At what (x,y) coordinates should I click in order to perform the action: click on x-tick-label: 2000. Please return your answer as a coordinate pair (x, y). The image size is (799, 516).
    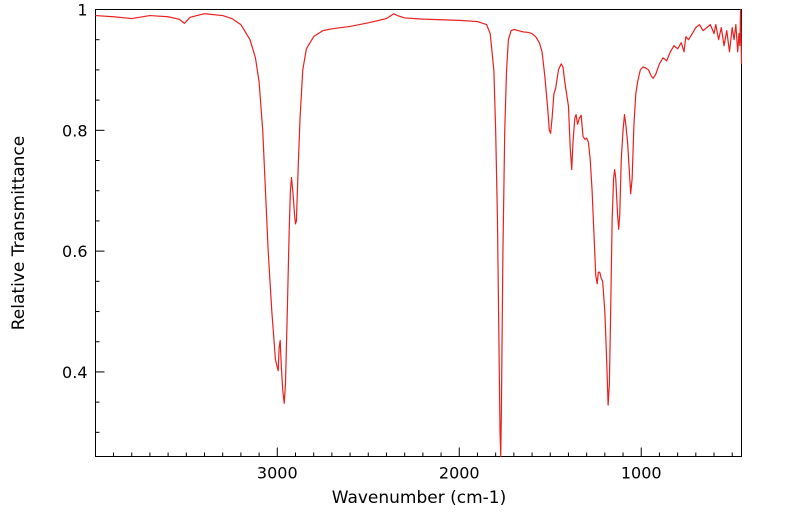
    Looking at the image, I should click on (459, 473).